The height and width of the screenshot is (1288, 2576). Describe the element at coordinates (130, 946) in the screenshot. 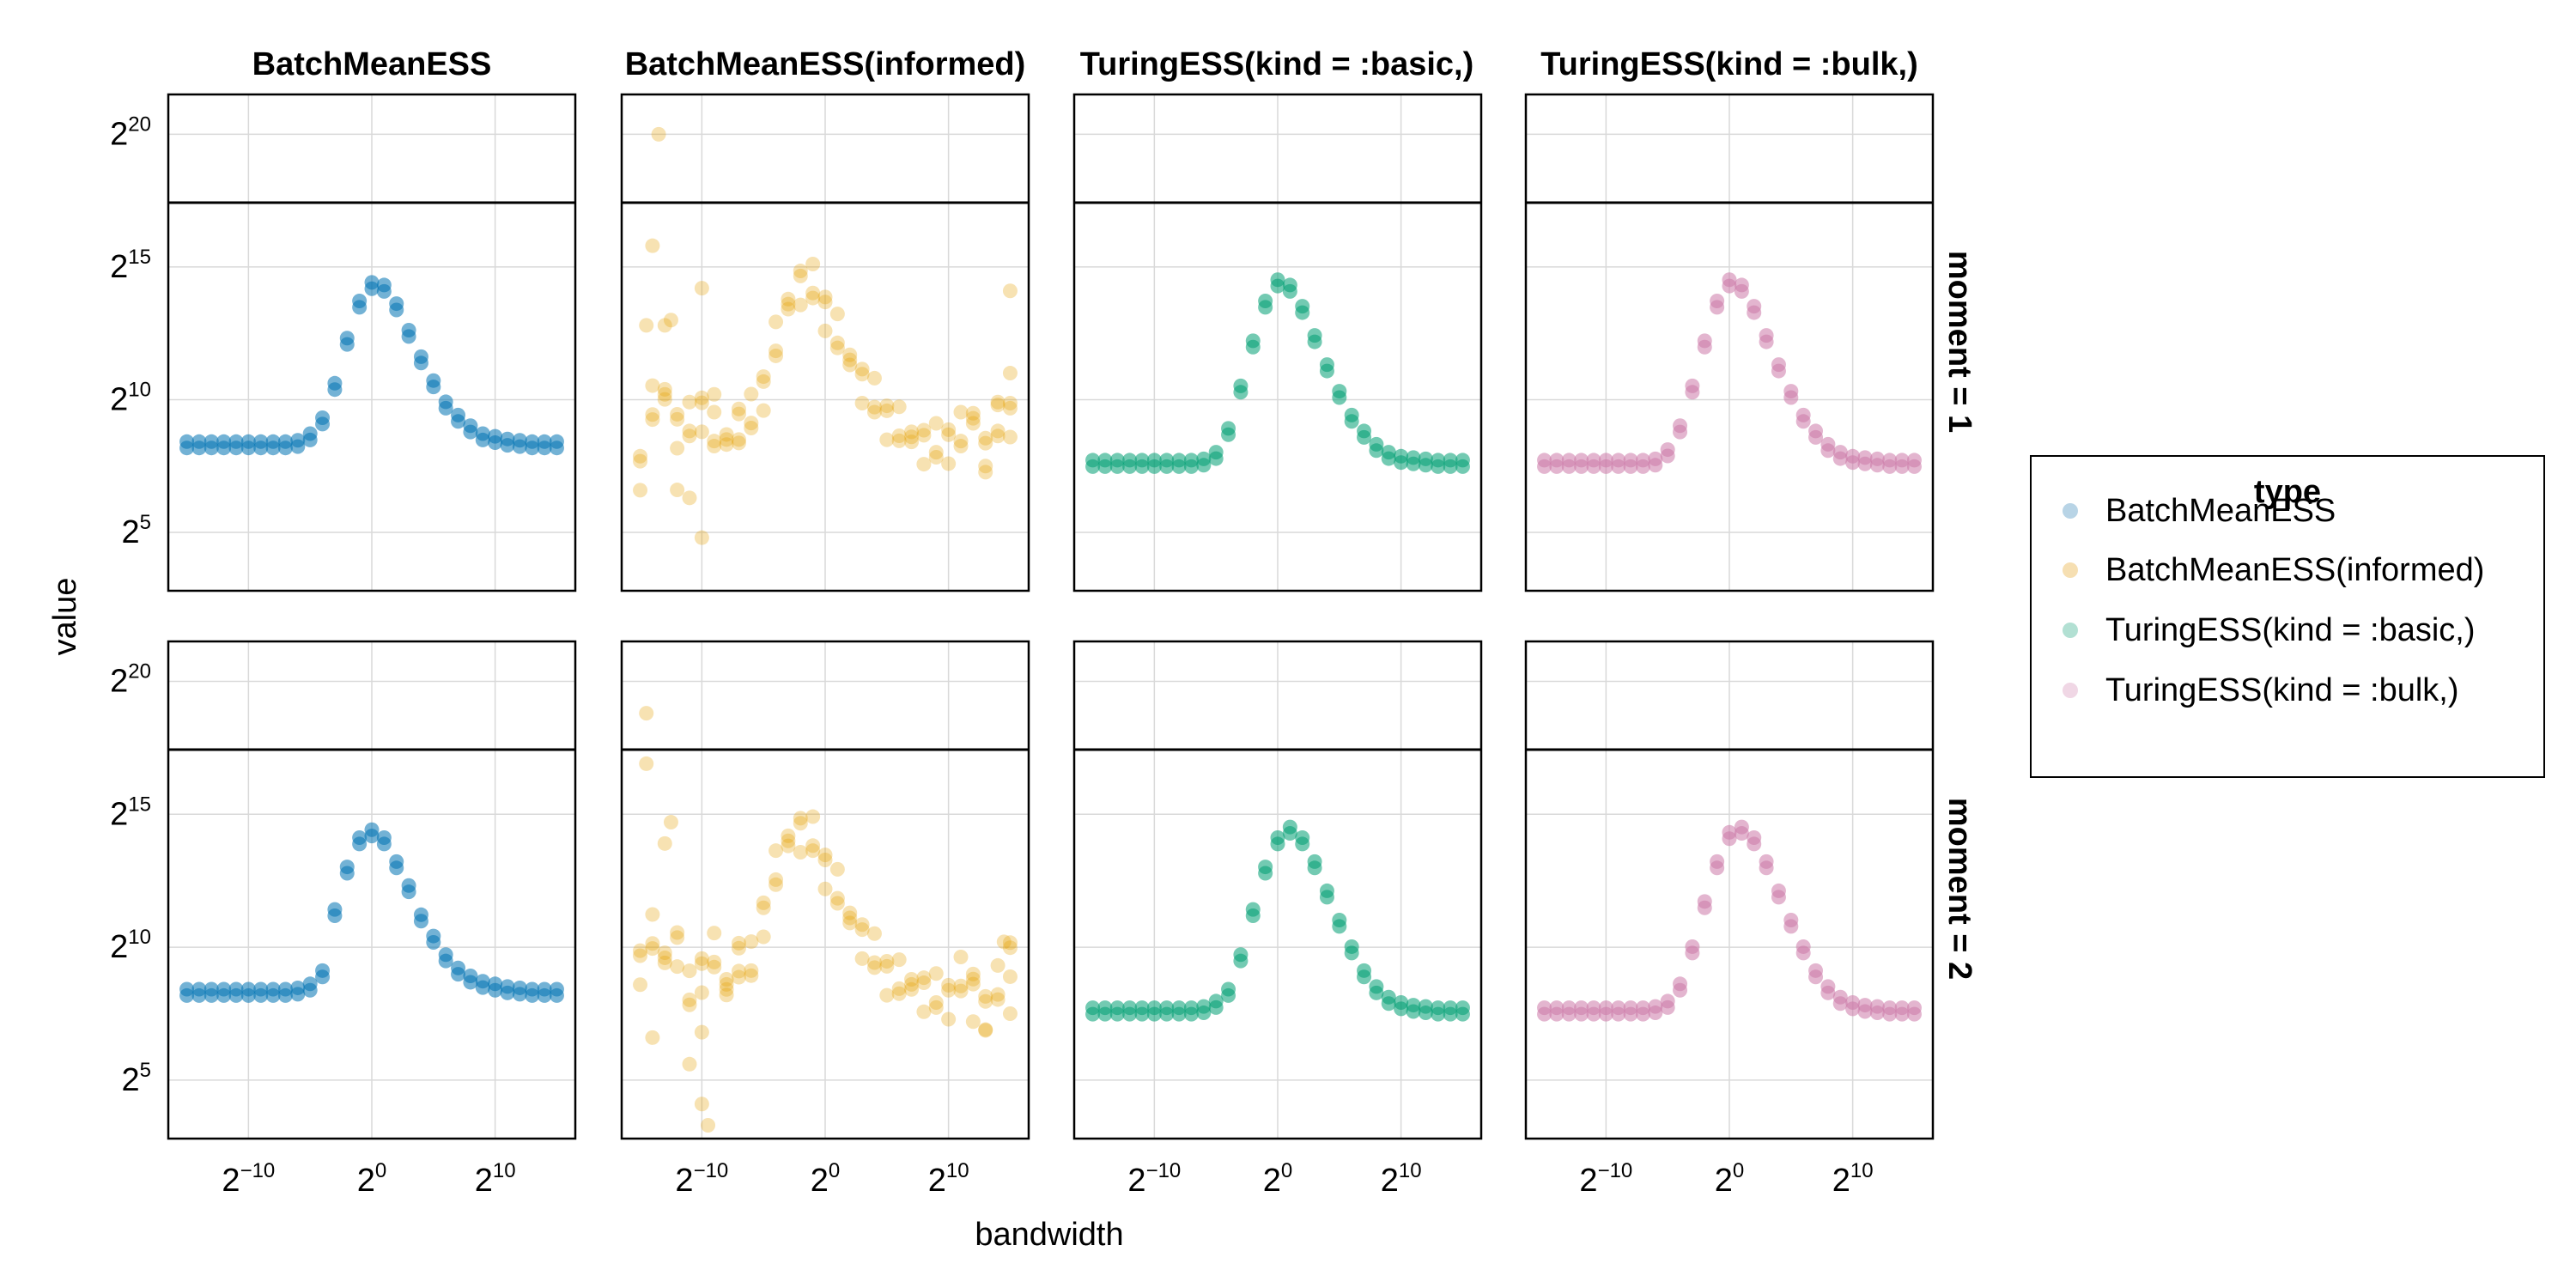

I see `y-tick-label: 210` at that location.